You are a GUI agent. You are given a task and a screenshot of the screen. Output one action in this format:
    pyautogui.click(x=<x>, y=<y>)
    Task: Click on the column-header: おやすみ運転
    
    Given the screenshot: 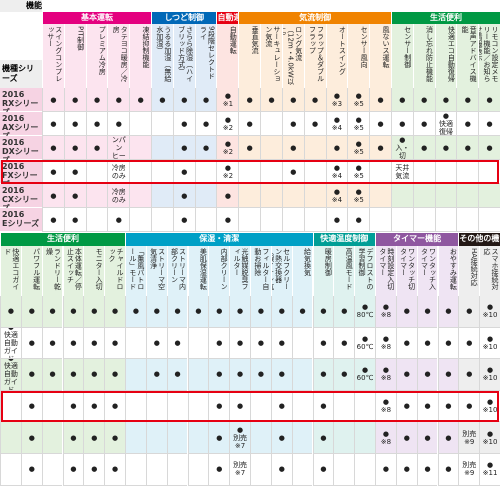 What is the action you would take?
    pyautogui.click(x=448, y=271)
    